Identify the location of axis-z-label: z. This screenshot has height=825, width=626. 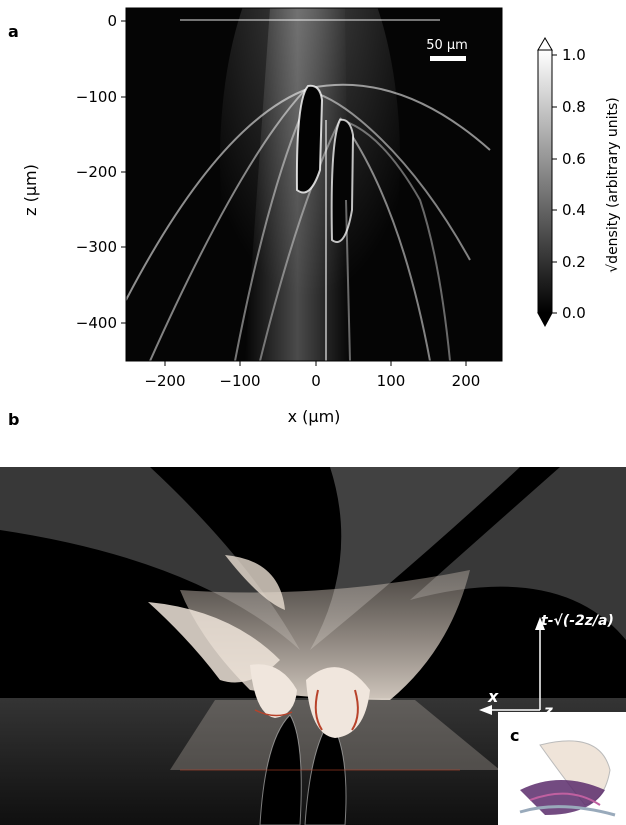
(548, 711).